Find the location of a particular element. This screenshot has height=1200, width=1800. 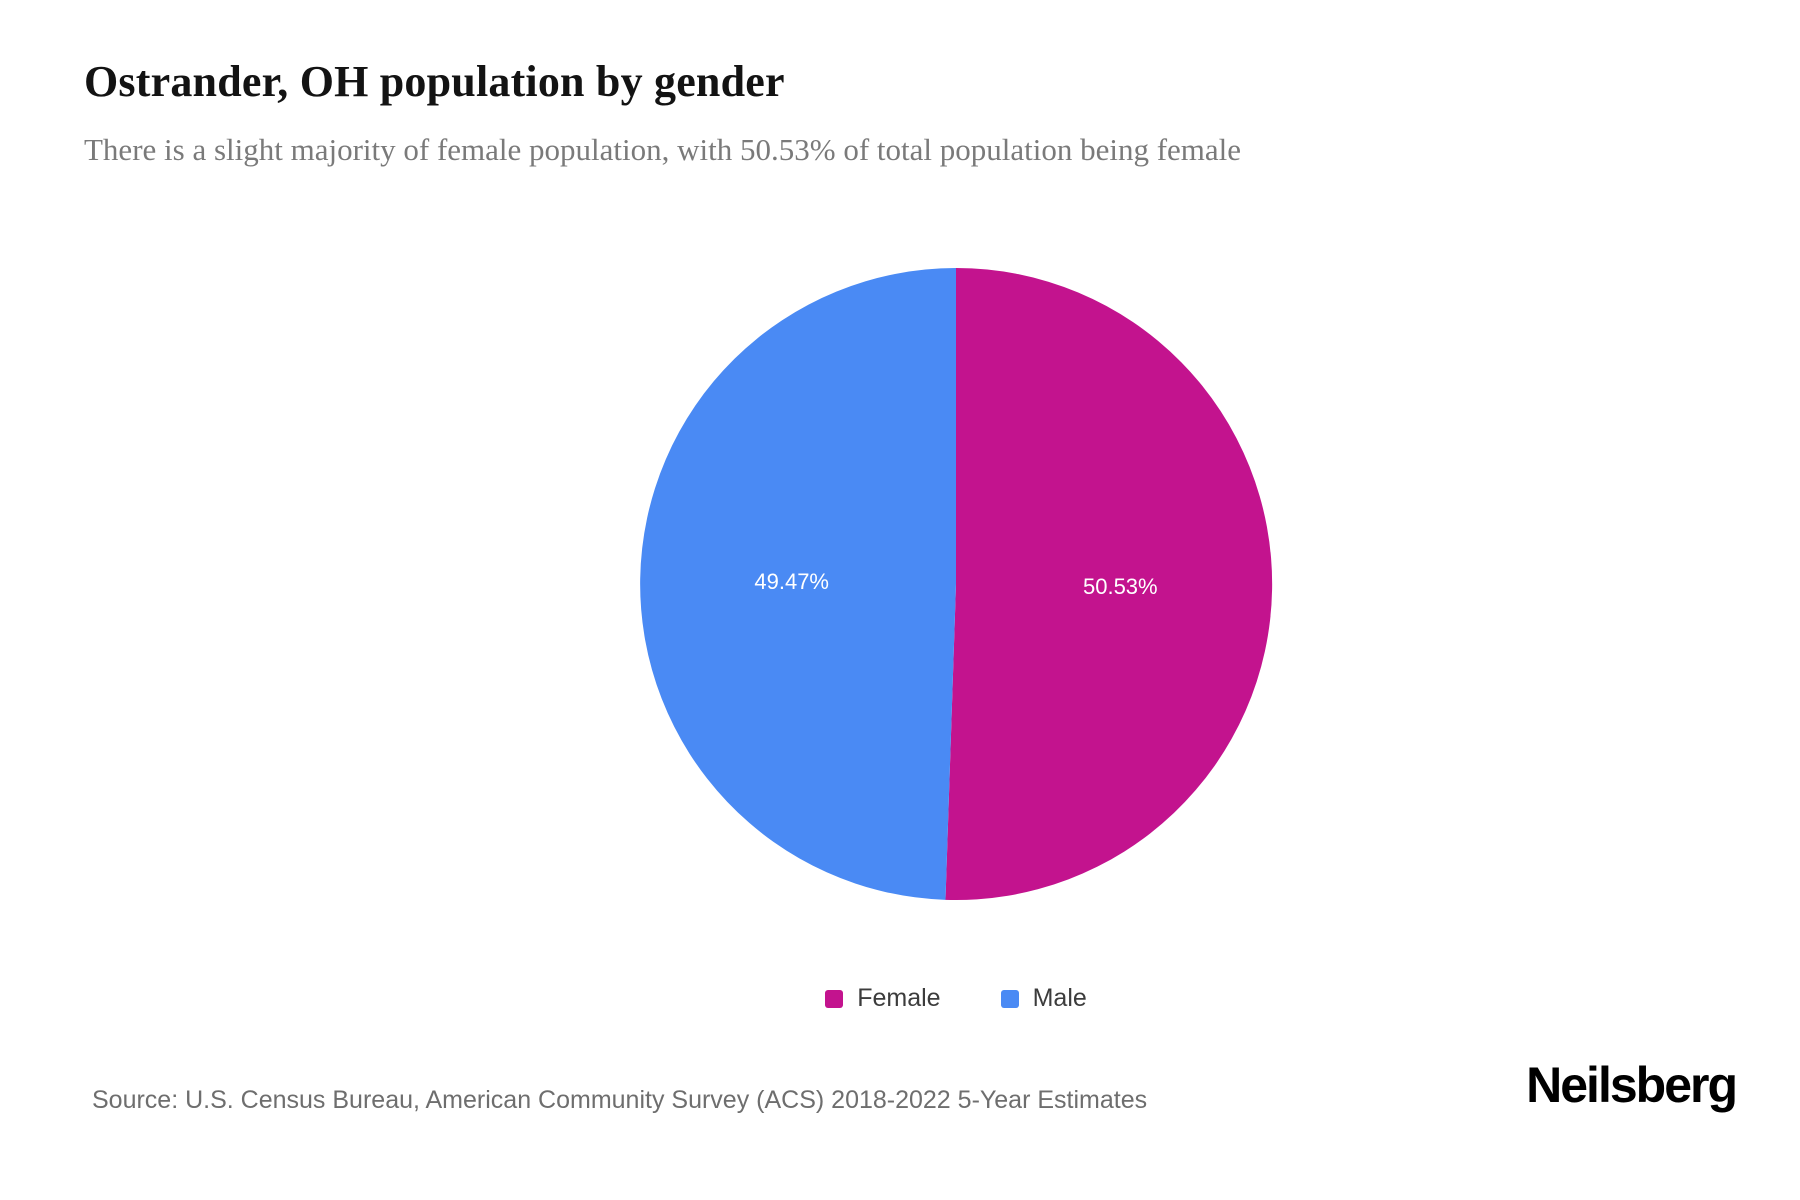

slice-label-female: 50.53% is located at coordinates (1120, 586).